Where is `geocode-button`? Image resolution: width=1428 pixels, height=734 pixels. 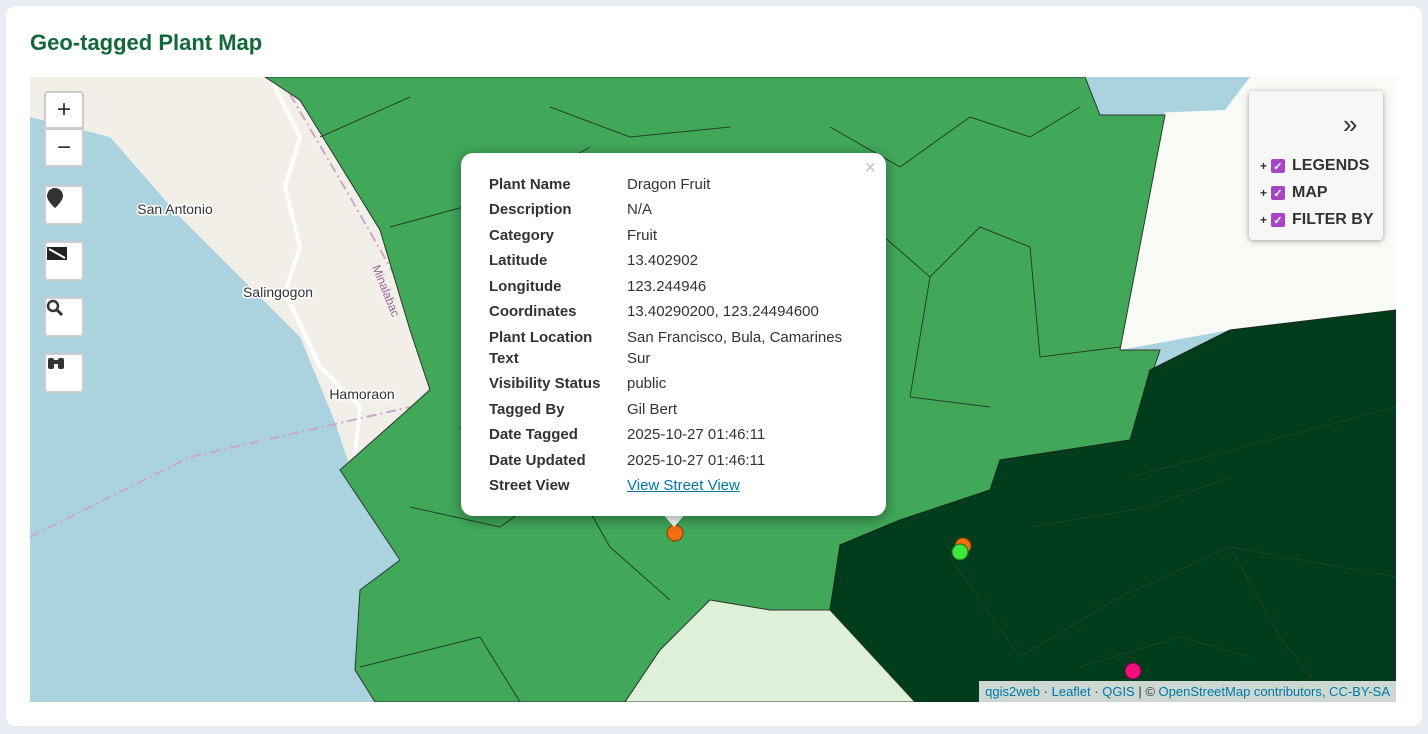 geocode-button is located at coordinates (64, 373).